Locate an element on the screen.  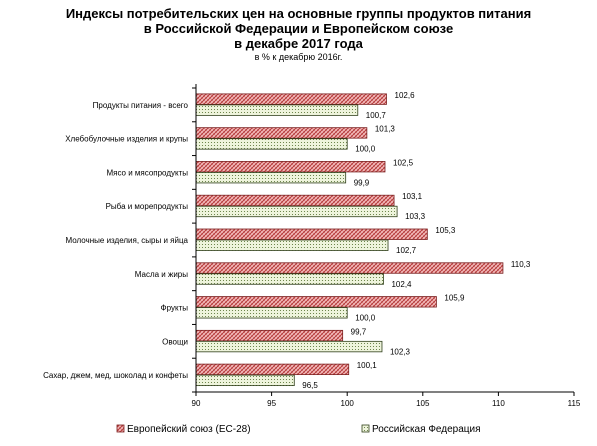
legend-swatch-ru is located at coordinates (365, 428).